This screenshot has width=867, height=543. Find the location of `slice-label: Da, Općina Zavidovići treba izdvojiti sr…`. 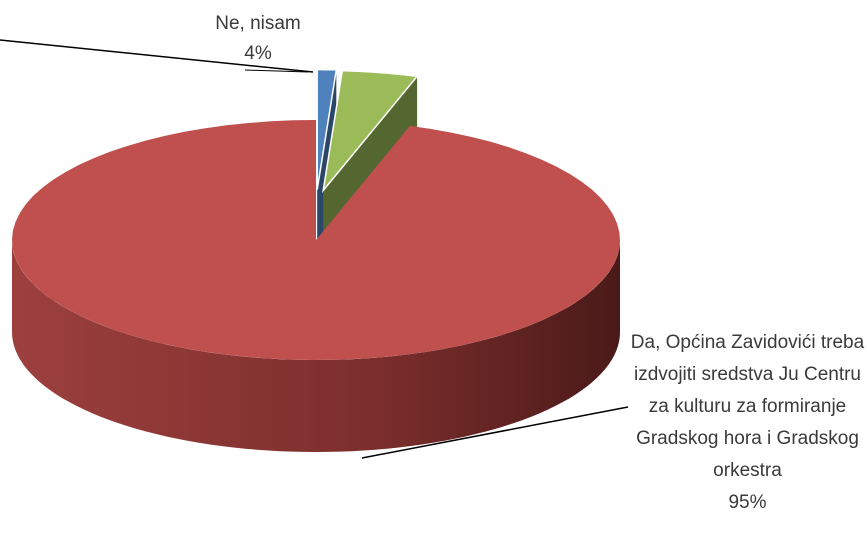

slice-label: Da, Općina Zavidovići treba izdvojiti sr… is located at coordinates (746, 423).